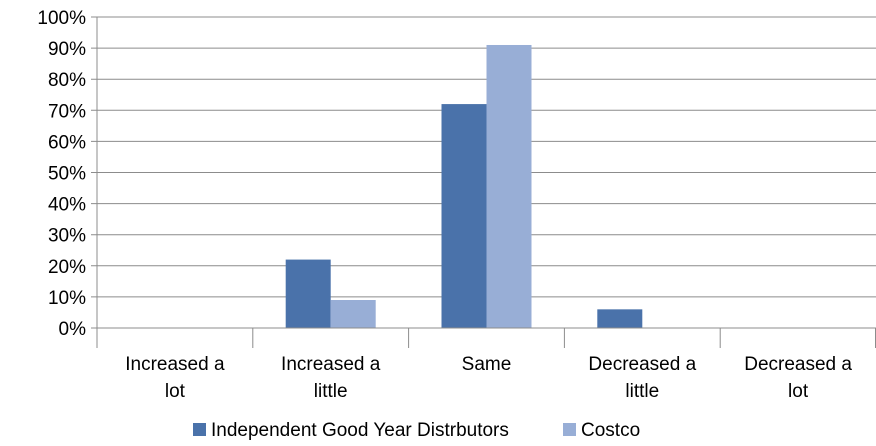 The width and height of the screenshot is (876, 446). I want to click on y-tick-label: 60%, so click(67, 142).